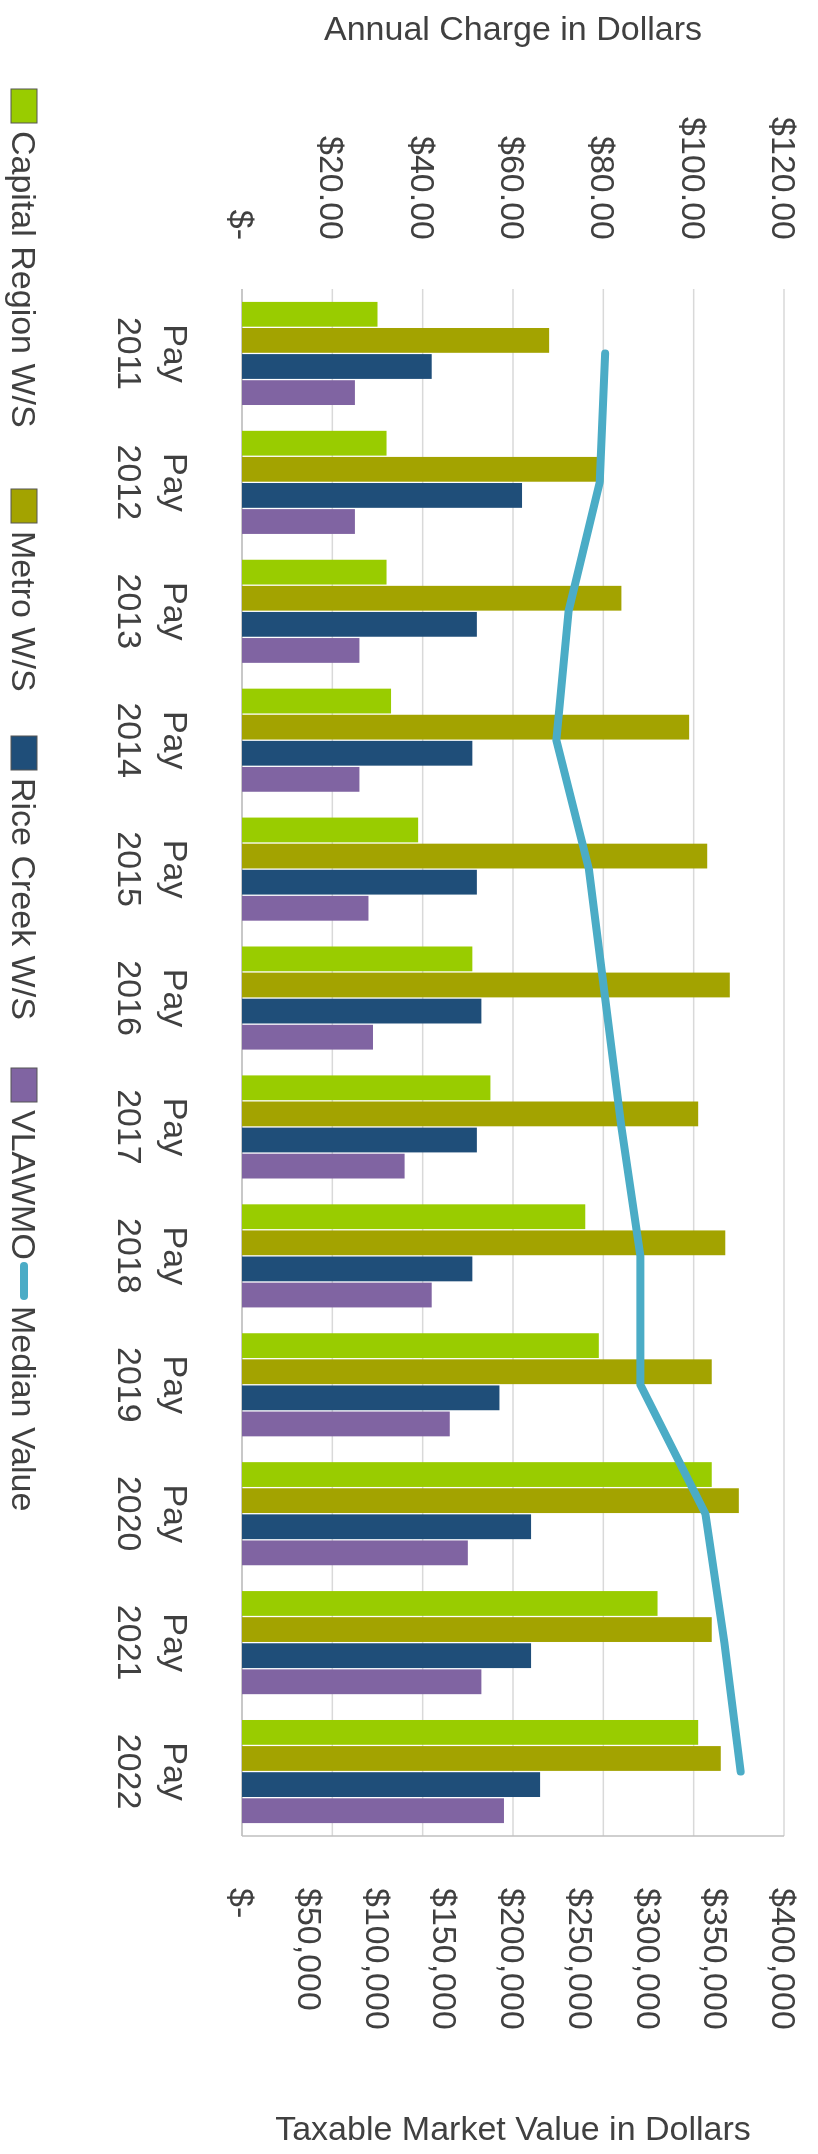 This screenshot has width=818, height=2154. I want to click on y-tick-label: Pay 2020, so click(153, 1513).